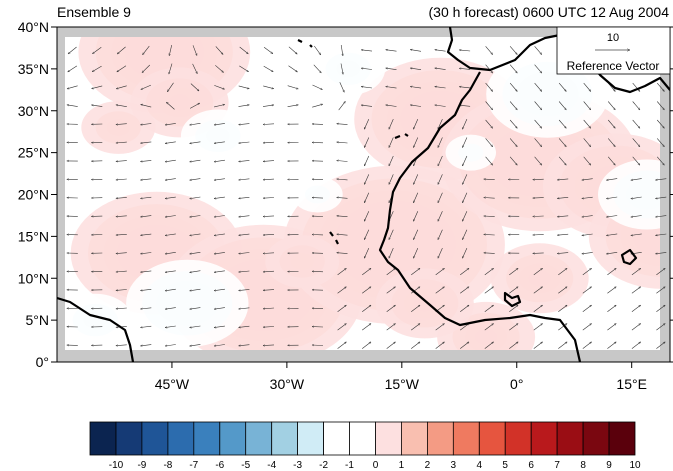 The height and width of the screenshot is (471, 673). I want to click on colorbar-label: 9, so click(609, 465).